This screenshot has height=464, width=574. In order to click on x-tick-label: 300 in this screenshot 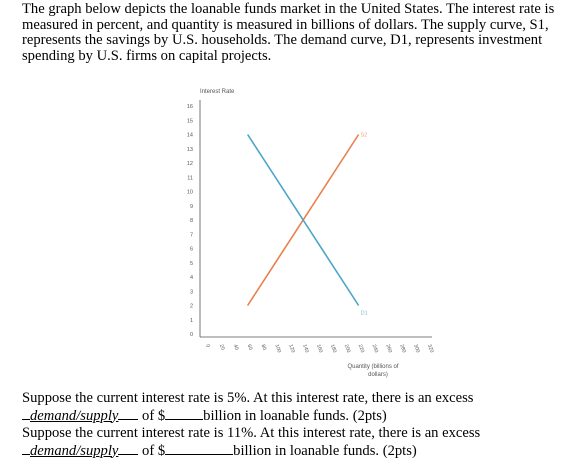, I will do `click(416, 349)`.